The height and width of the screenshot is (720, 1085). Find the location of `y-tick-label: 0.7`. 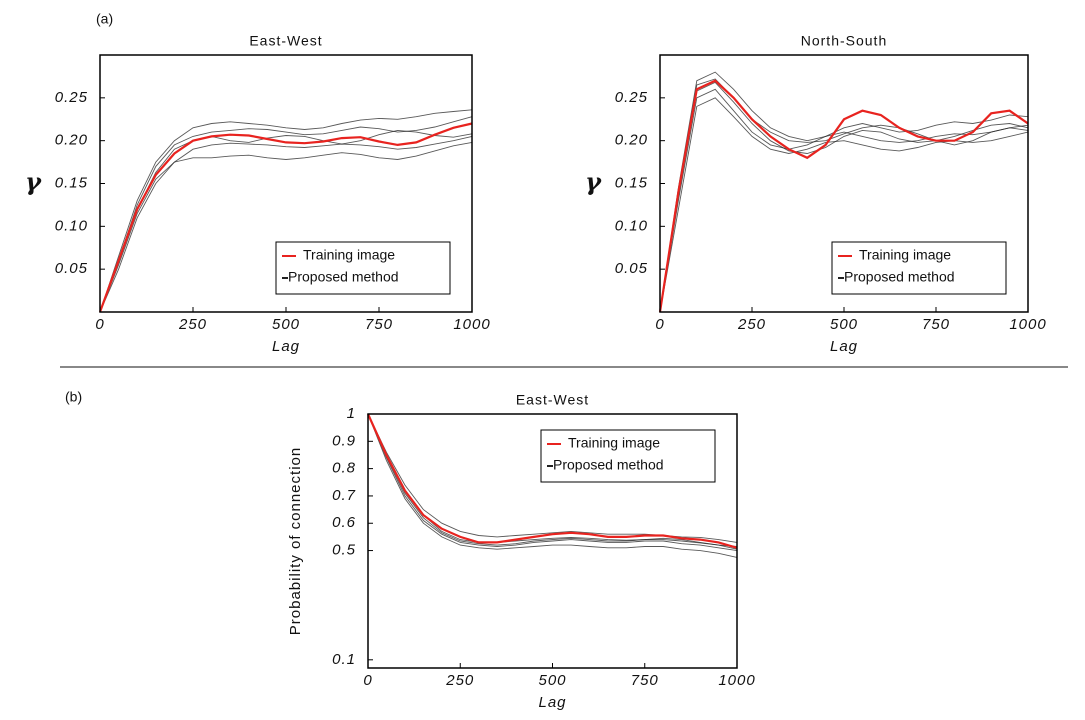

y-tick-label: 0.7 is located at coordinates (344, 495).